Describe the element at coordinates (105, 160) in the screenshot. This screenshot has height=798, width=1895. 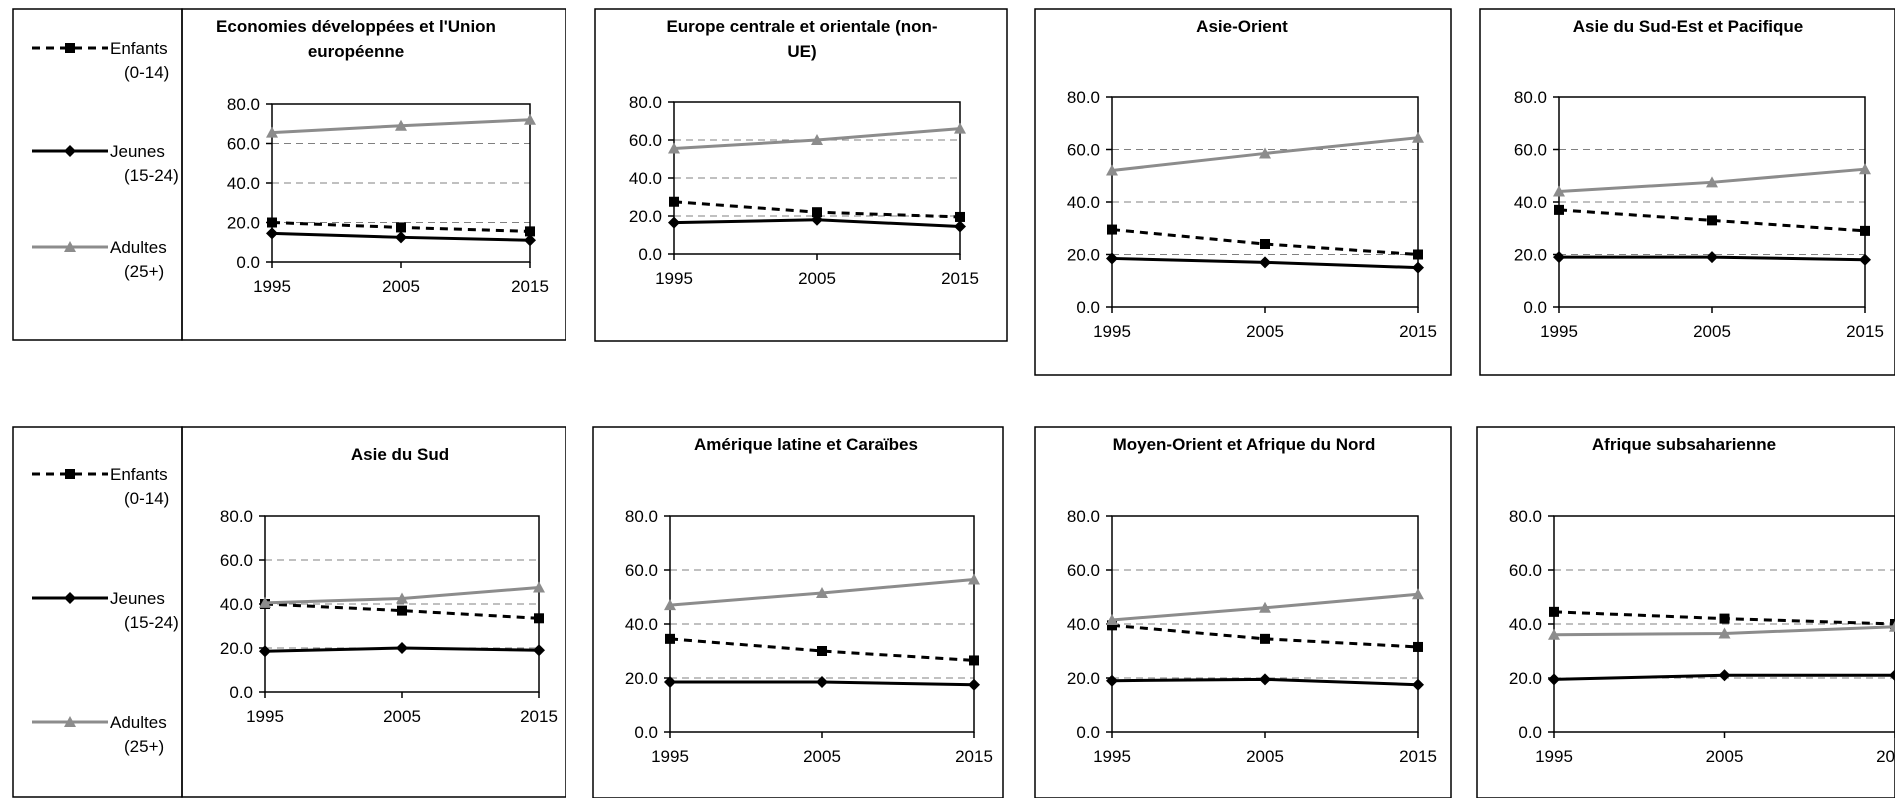
I see `legend: Enfants (0-14) Jeunes (15-24) Adultes (25+)` at that location.